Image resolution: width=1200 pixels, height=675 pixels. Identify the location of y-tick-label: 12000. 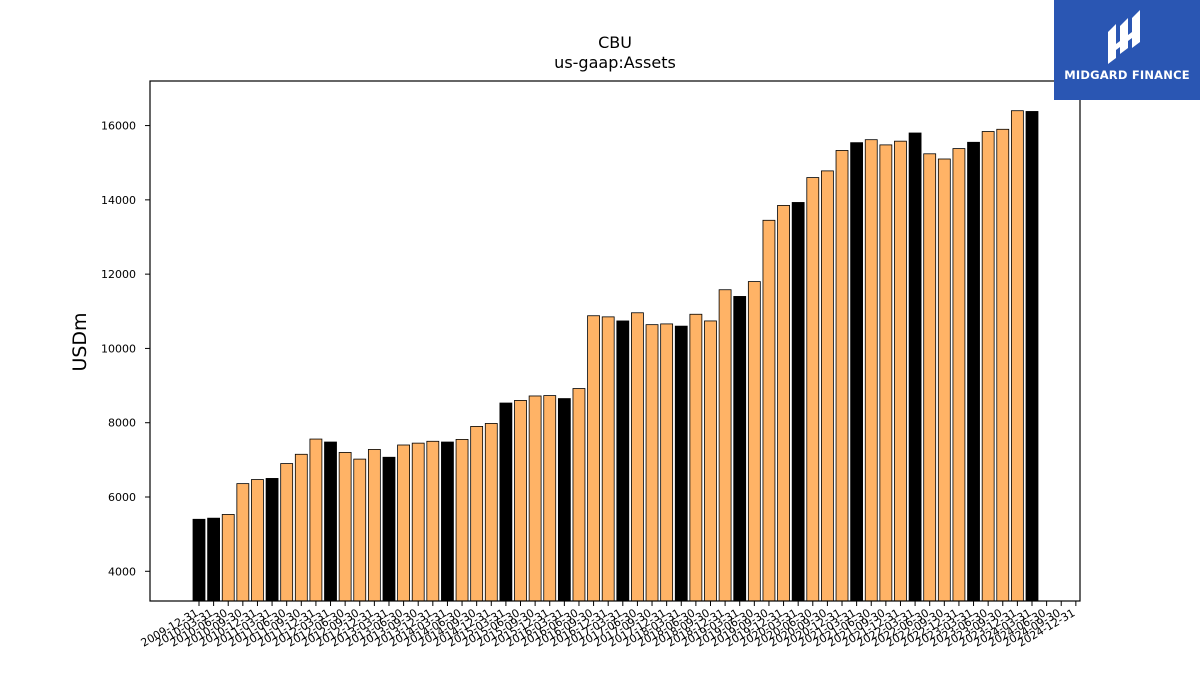
(118, 274).